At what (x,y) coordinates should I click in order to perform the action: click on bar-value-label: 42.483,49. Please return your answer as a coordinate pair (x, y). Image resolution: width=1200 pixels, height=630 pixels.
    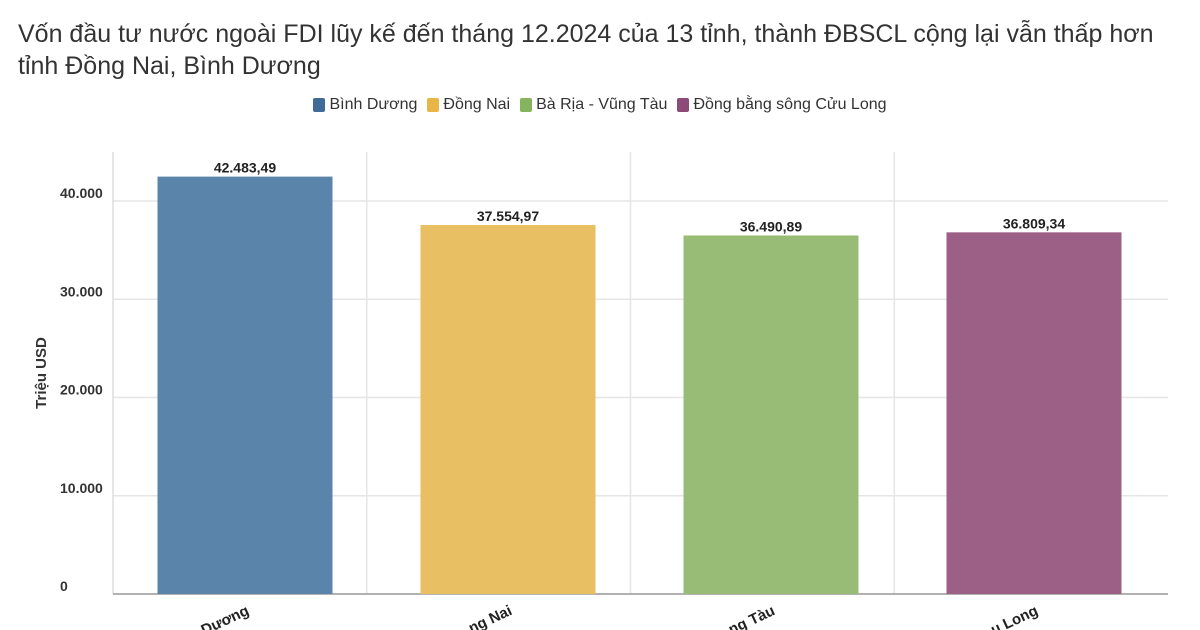
    Looking at the image, I should click on (245, 168).